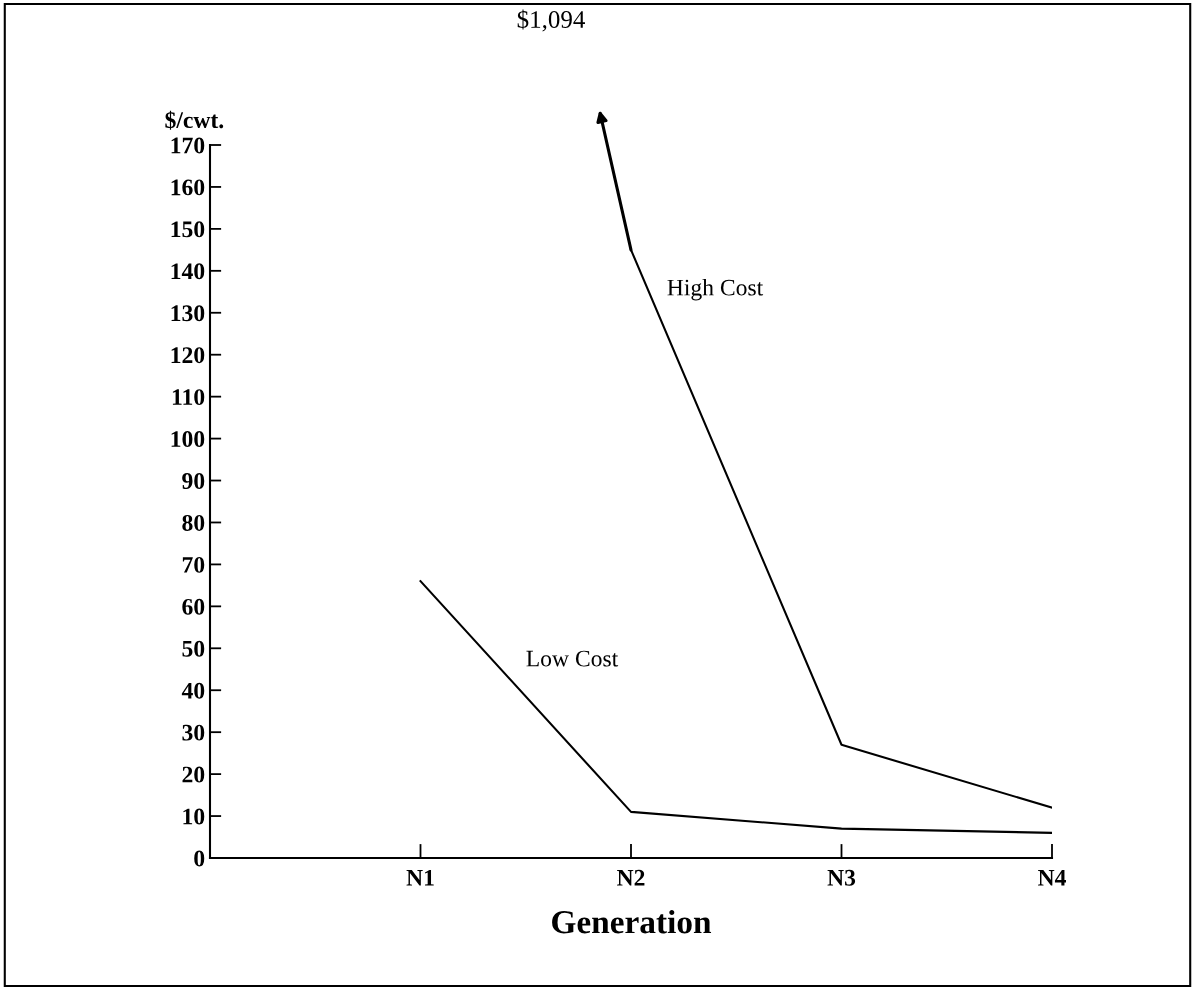 The height and width of the screenshot is (990, 1195). I want to click on series-label: Low Cost, so click(572, 658).